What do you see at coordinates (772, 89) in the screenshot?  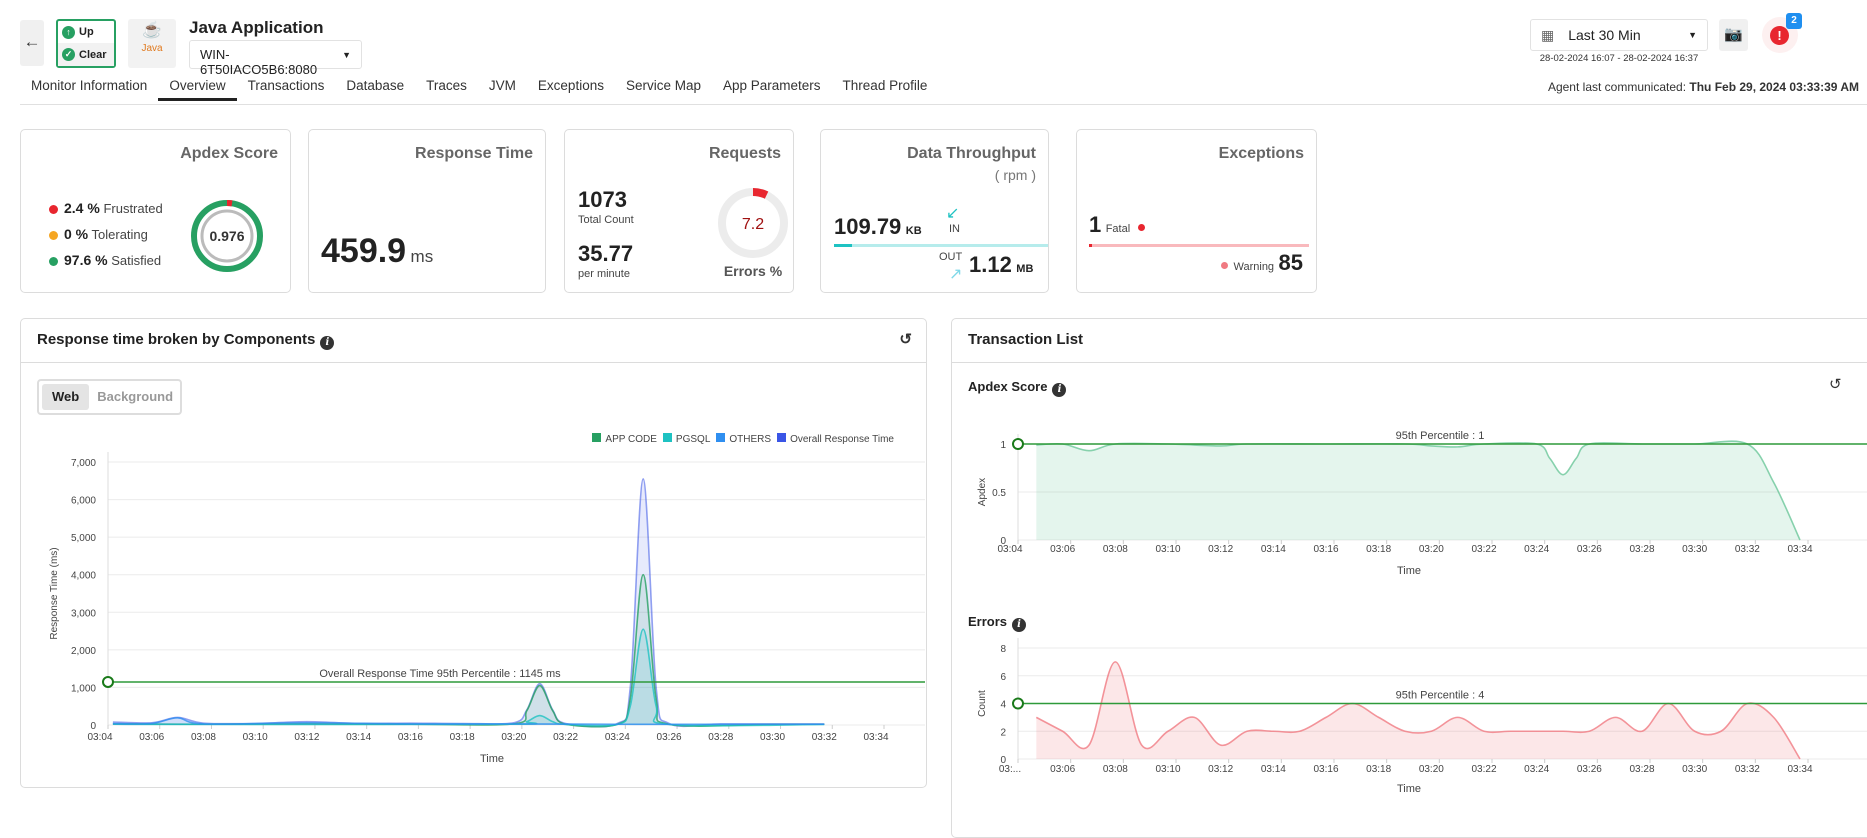 I see `tab-app-parameters: App Parameters` at bounding box center [772, 89].